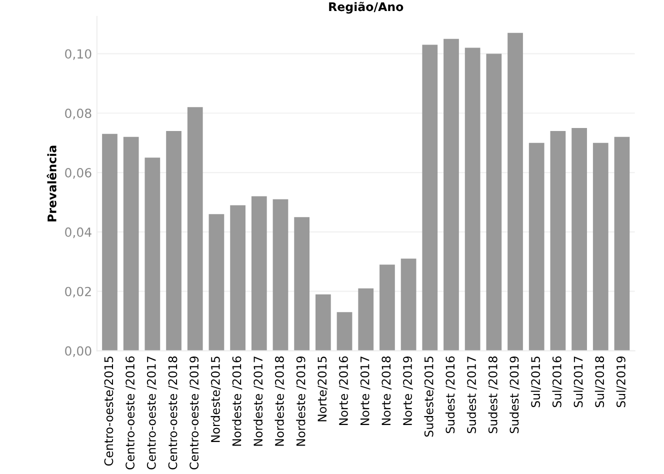  I want to click on x-tick-label: Centro-oeste /2019, so click(195, 413).